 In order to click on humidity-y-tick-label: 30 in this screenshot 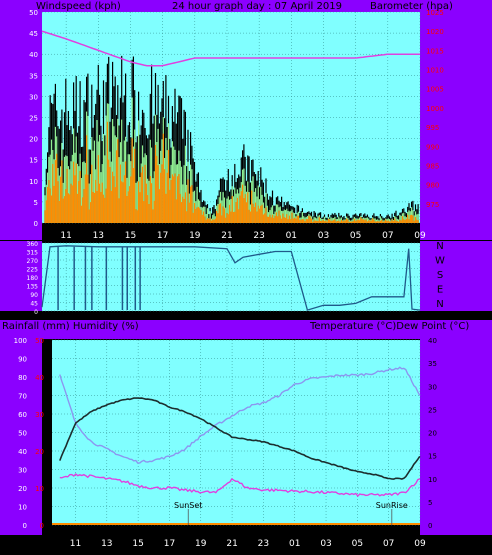, I will do `click(22, 471)`.